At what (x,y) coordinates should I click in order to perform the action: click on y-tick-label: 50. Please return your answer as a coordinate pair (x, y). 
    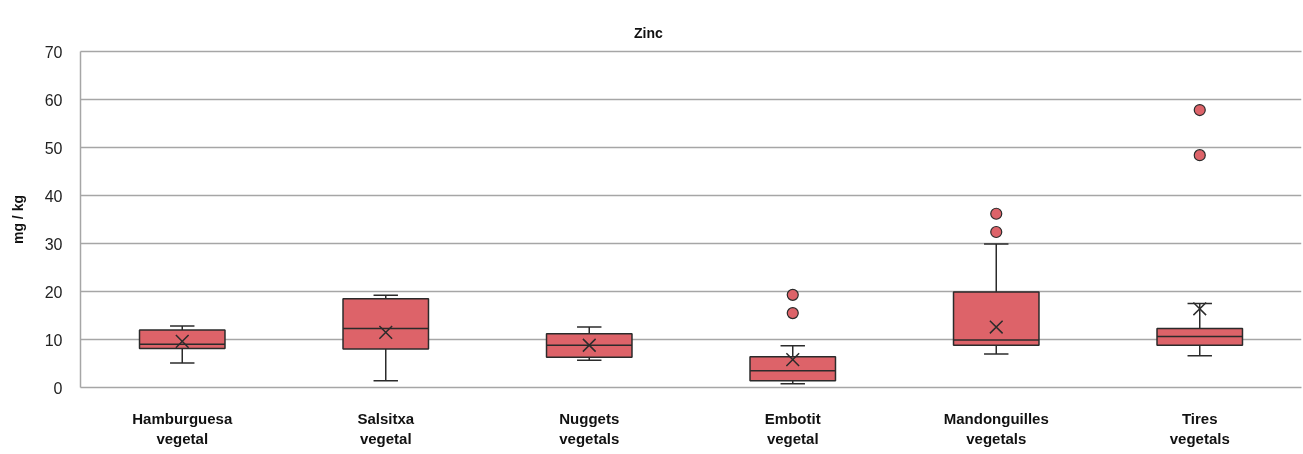
    Looking at the image, I should click on (53, 148).